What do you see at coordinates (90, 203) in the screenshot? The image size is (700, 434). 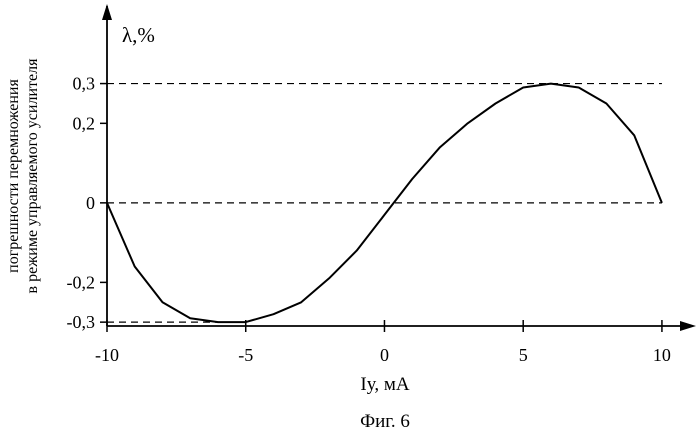 I see `y-tick-label-2: 0` at bounding box center [90, 203].